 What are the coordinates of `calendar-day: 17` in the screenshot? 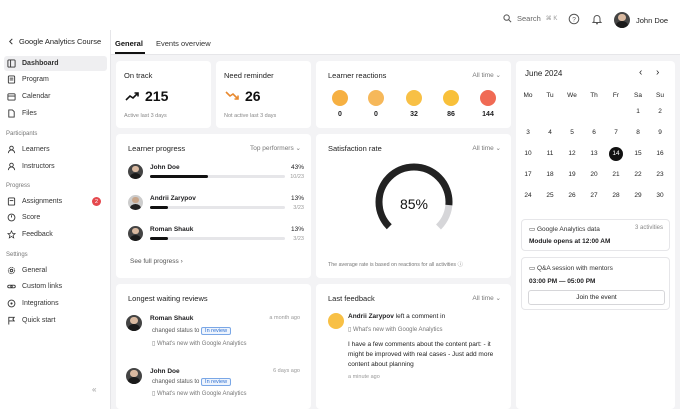 It's located at (528, 174).